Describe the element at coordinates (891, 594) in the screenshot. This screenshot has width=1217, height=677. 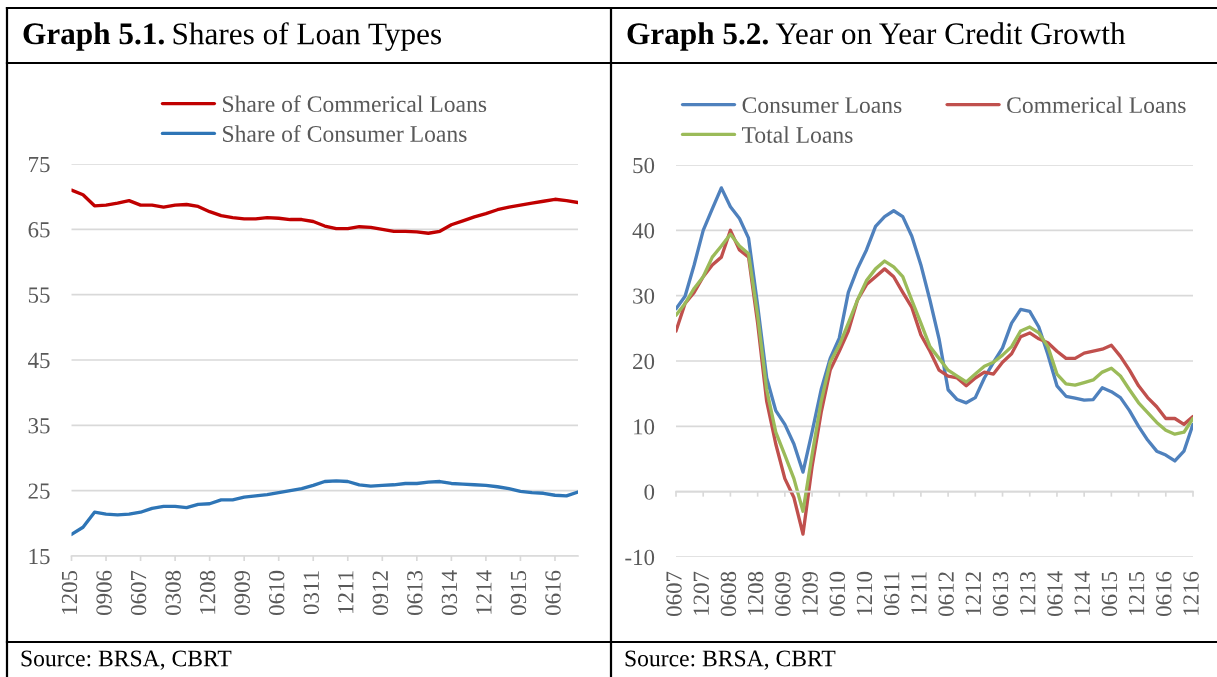
I see `x-tick-label: 0611` at that location.